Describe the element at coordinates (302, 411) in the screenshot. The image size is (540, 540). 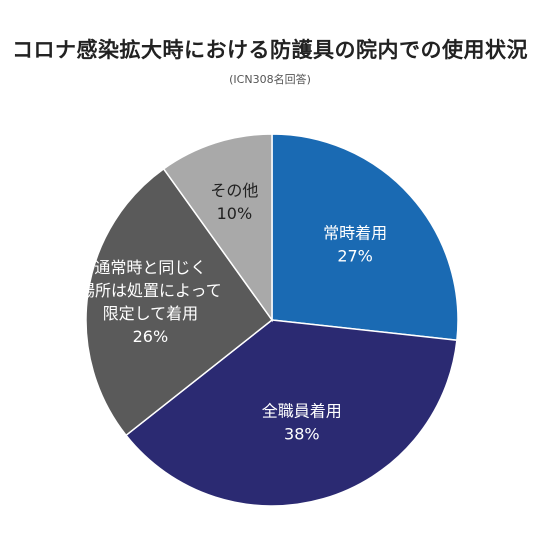
I see `slice-category-label: 全職員着用` at that location.